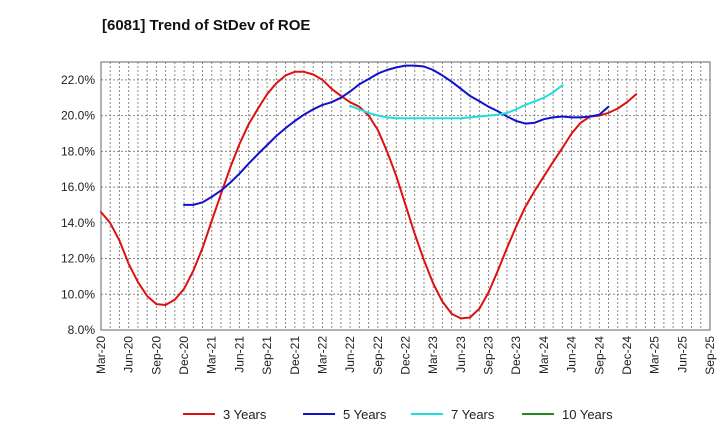 The image size is (720, 440). I want to click on y-tick-label: 14.0%, so click(78, 223).